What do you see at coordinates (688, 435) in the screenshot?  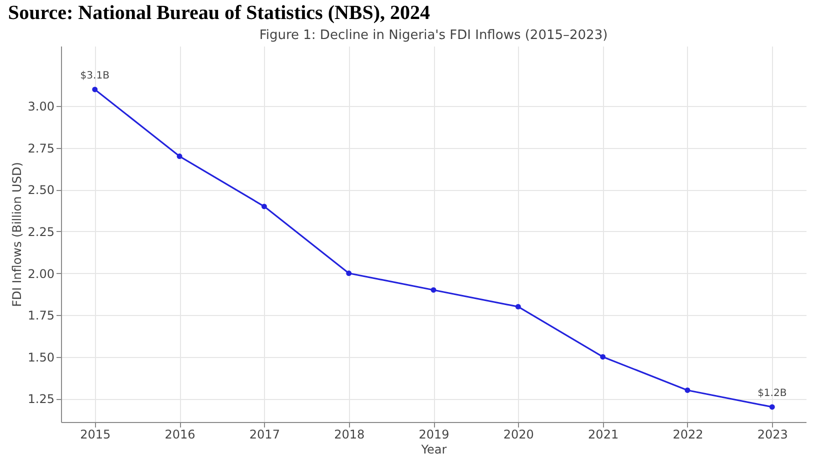 I see `x-tick-label: 2022` at bounding box center [688, 435].